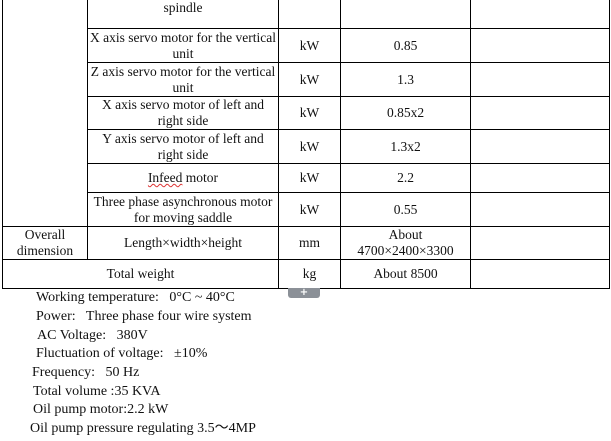 The image size is (611, 441). I want to click on value-cell: About 8500, so click(405, 274).